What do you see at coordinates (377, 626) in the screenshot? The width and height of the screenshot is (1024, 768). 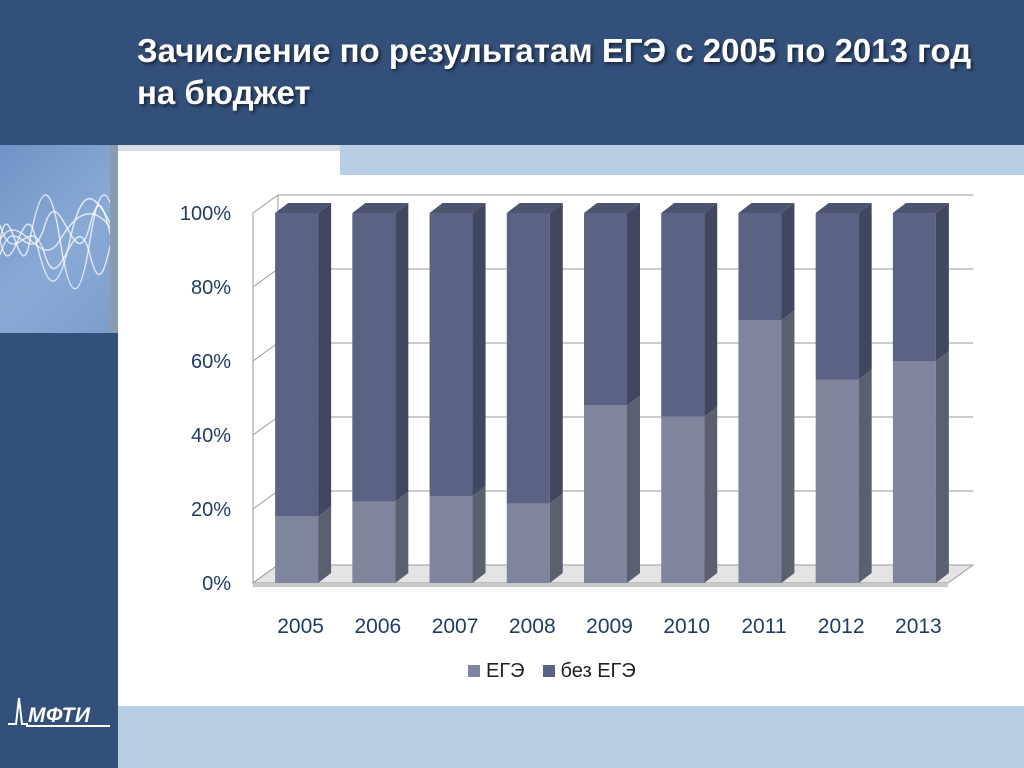 I see `x-tick-label: 2006` at bounding box center [377, 626].